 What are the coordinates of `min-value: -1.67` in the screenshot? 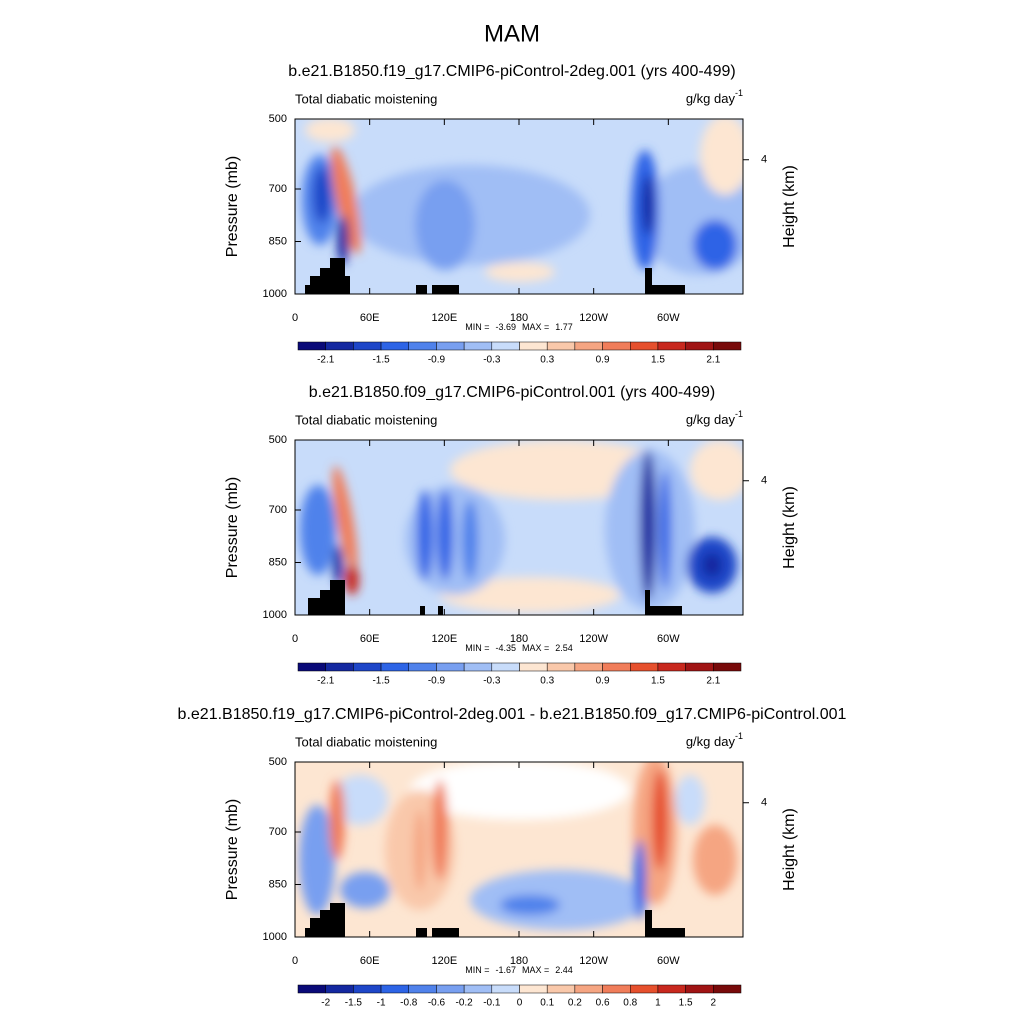 It's located at (505, 970).